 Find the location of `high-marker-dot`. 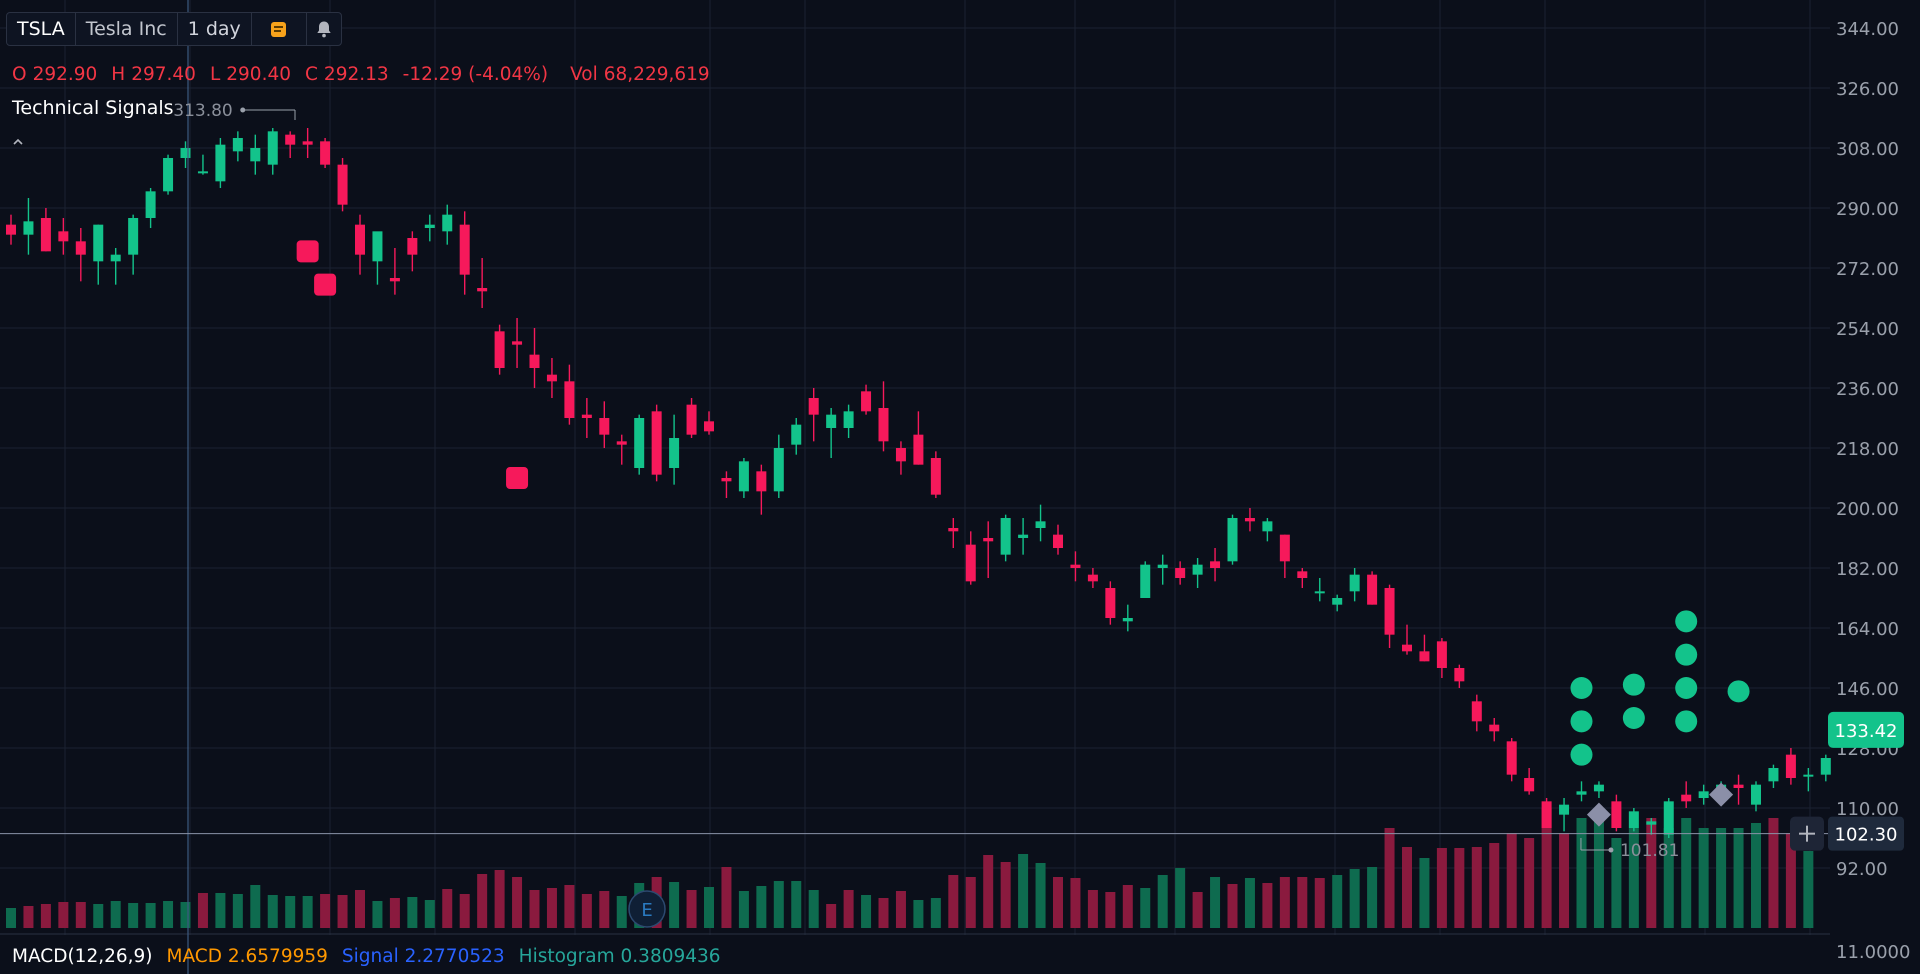

high-marker-dot is located at coordinates (243, 110).